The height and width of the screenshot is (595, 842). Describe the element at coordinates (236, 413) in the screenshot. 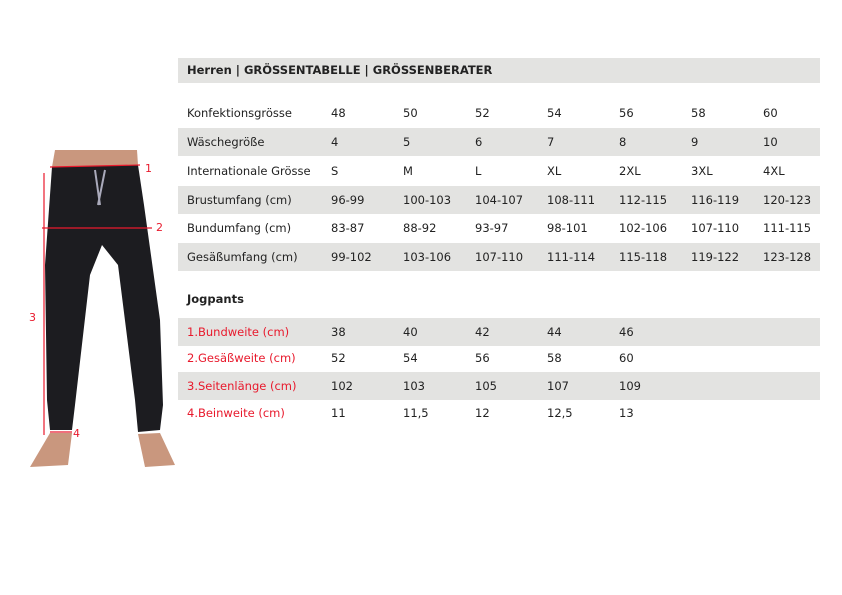

I see `row-label: 4.Beinweite (cm)` at that location.